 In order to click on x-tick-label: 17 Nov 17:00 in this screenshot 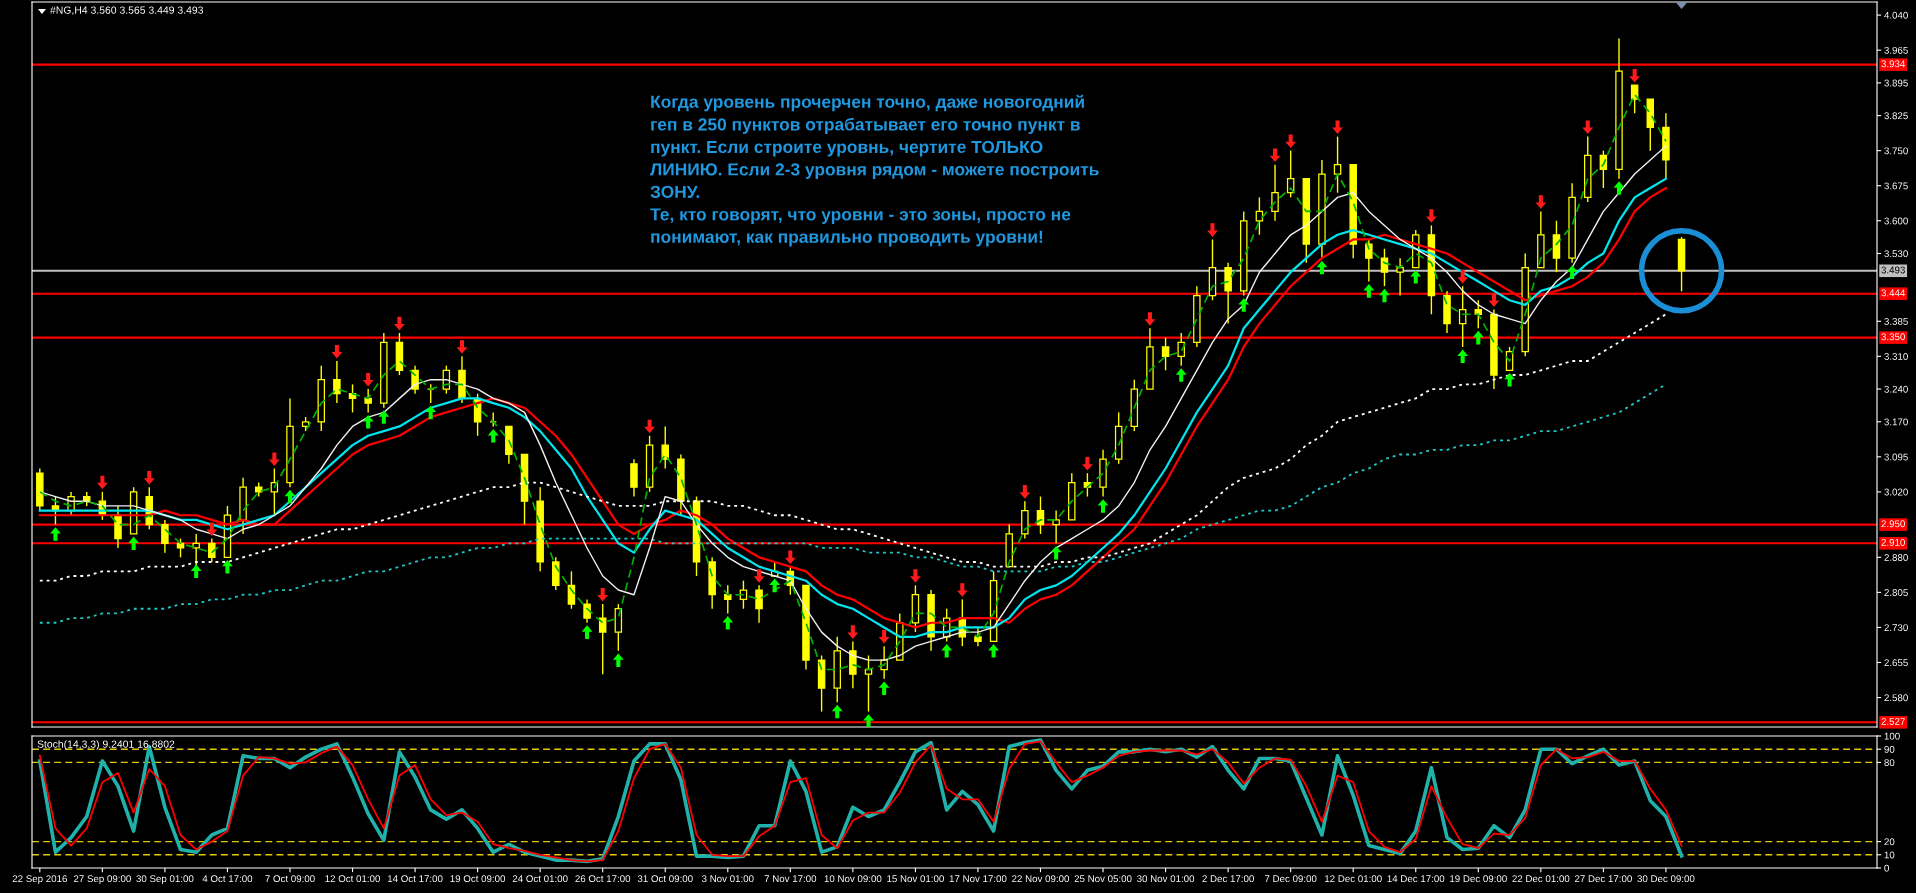, I will do `click(978, 879)`.